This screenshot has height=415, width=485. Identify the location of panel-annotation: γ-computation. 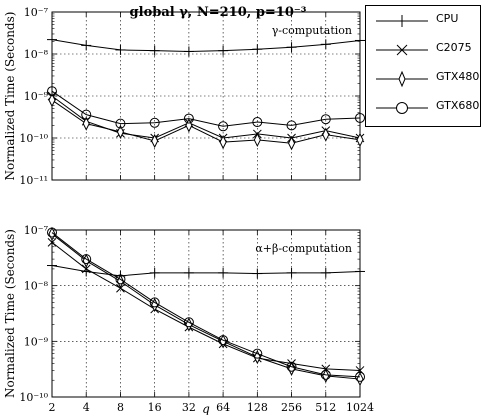
(312, 30).